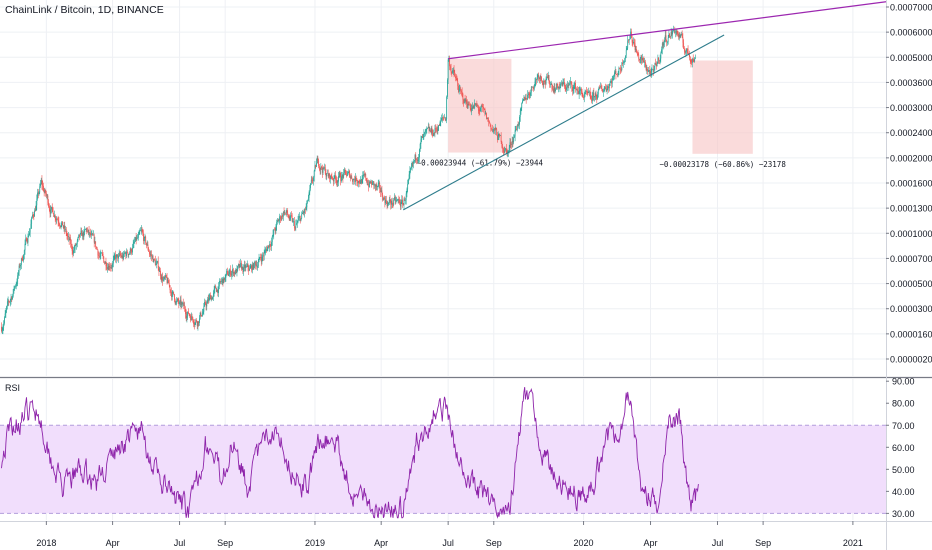  What do you see at coordinates (494, 543) in the screenshot?
I see `time-tick-label: Sep` at bounding box center [494, 543].